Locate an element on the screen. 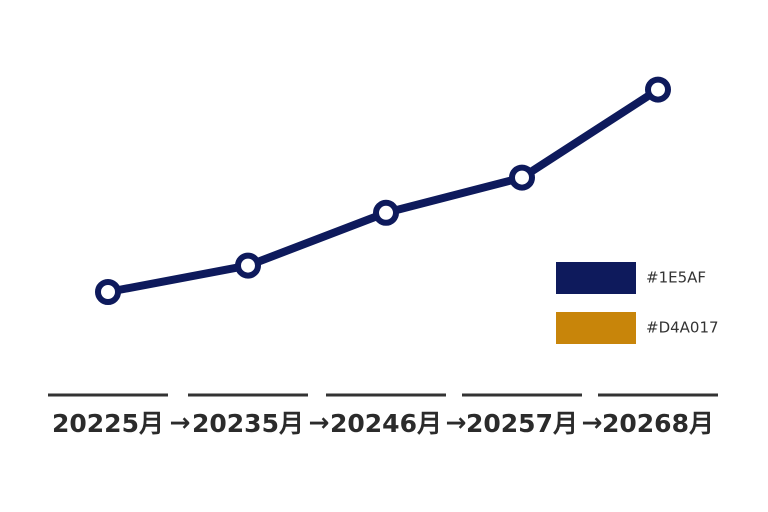 Image resolution: width=768 pixels, height=512 pixels. x-tick-label: 20246月 is located at coordinates (386, 423).